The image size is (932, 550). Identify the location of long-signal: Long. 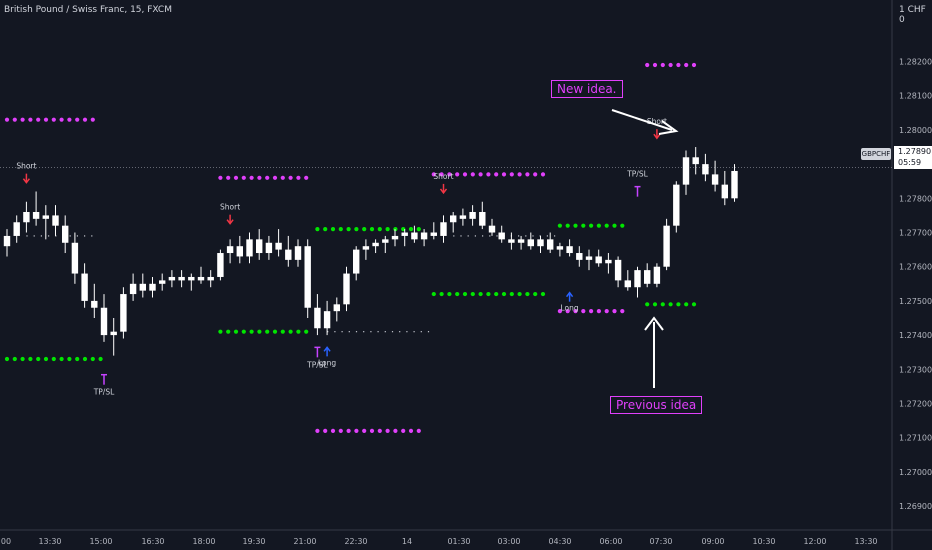
(570, 302).